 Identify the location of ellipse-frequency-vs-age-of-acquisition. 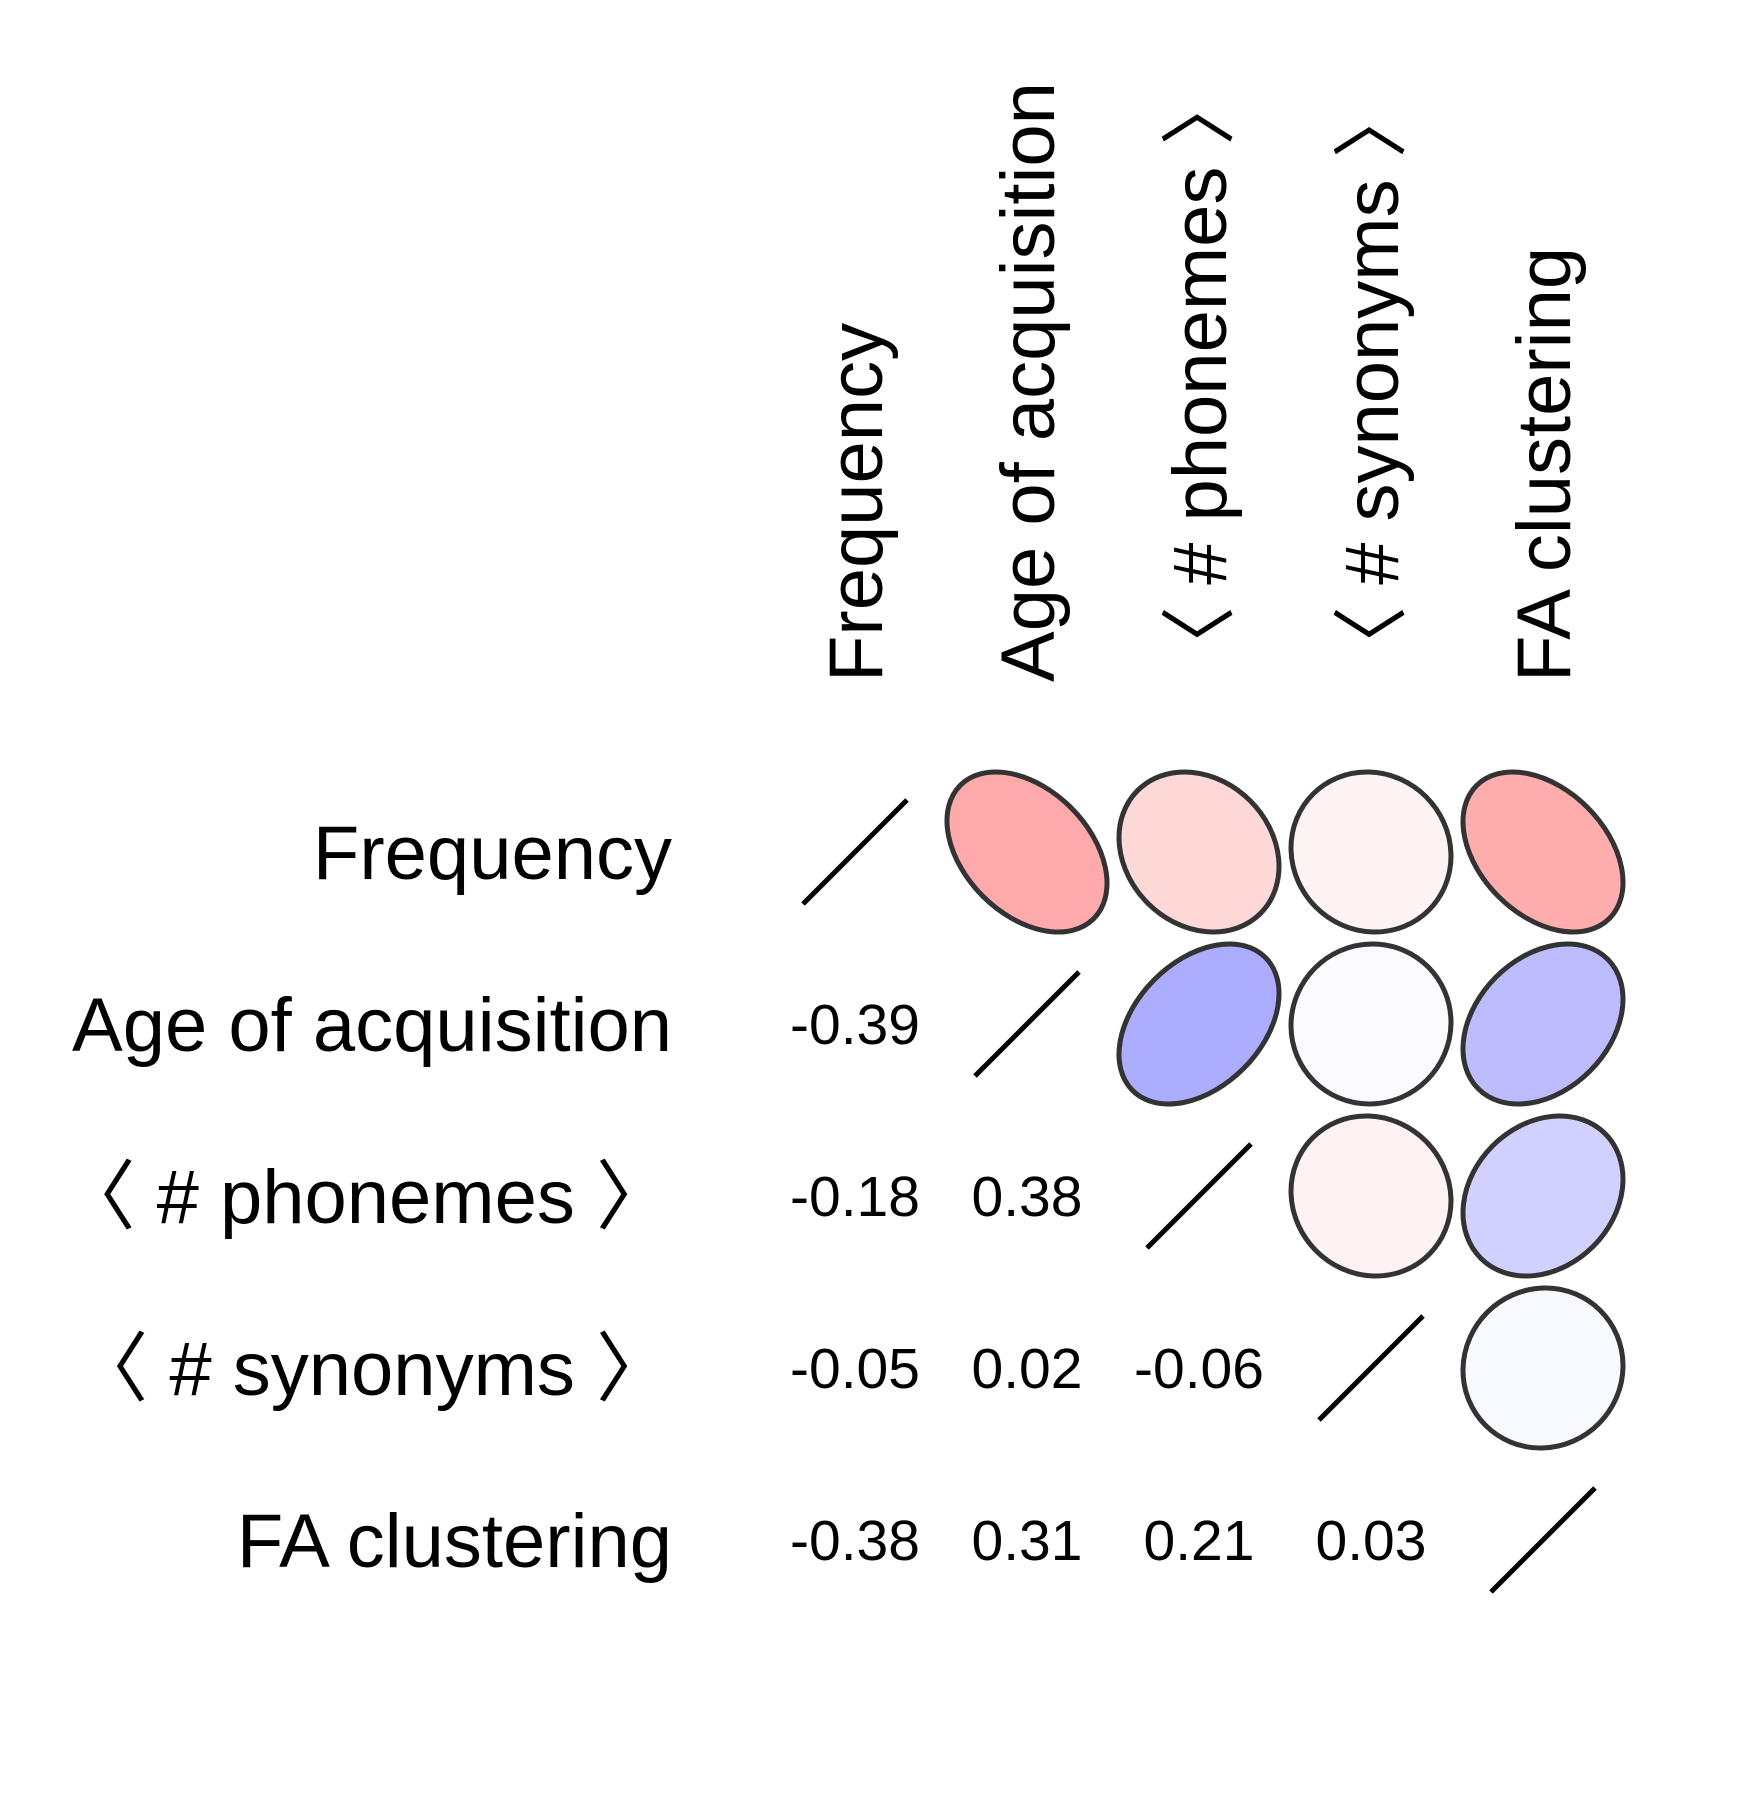
(1027, 852).